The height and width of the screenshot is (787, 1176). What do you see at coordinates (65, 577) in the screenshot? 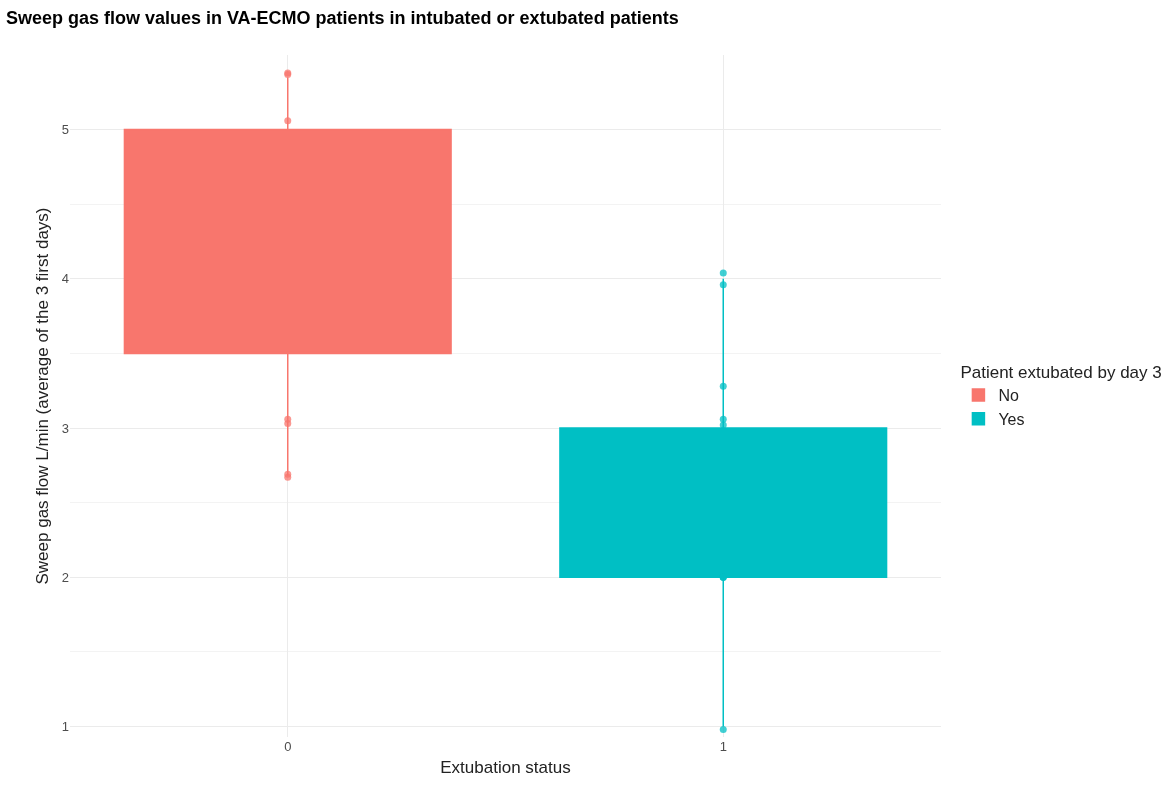
I see `y-tick-label: 2` at bounding box center [65, 577].